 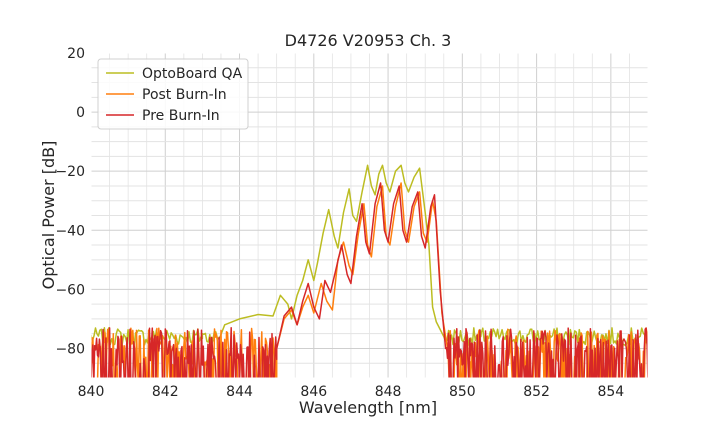 I want to click on y-tick-label: −80, so click(x=70, y=349).